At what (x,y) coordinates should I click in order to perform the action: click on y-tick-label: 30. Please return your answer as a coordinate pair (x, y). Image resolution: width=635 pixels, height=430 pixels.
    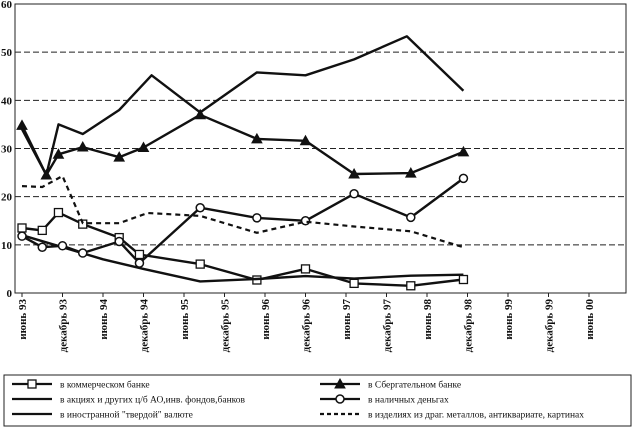
    Looking at the image, I should click on (7, 150).